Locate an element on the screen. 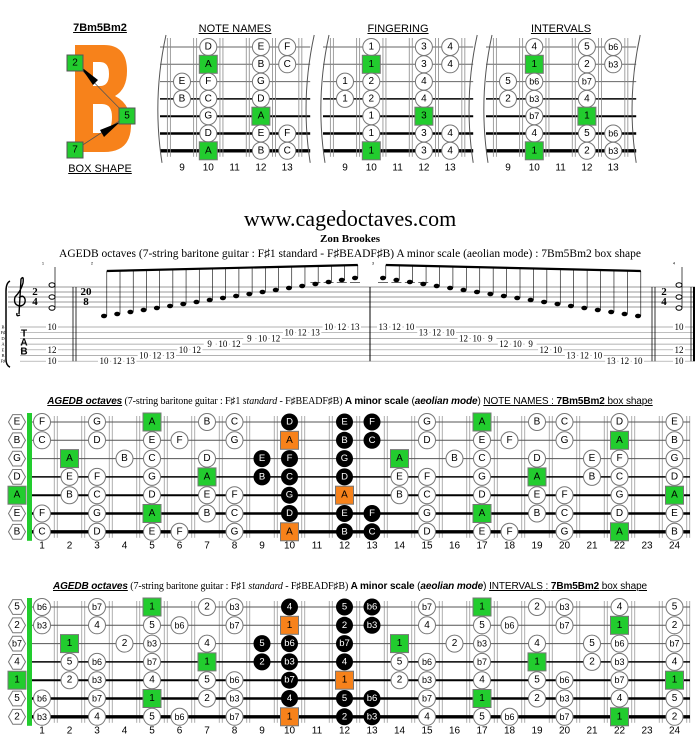 The width and height of the screenshot is (700, 746). fret-marker: D is located at coordinates (482, 495).